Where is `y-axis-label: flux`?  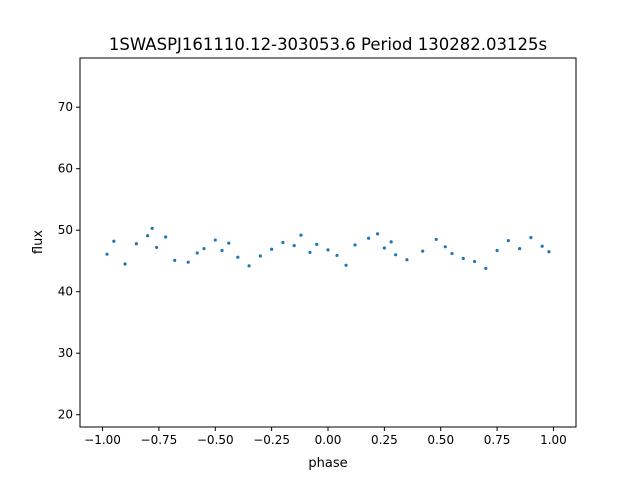 y-axis-label: flux is located at coordinates (38, 242).